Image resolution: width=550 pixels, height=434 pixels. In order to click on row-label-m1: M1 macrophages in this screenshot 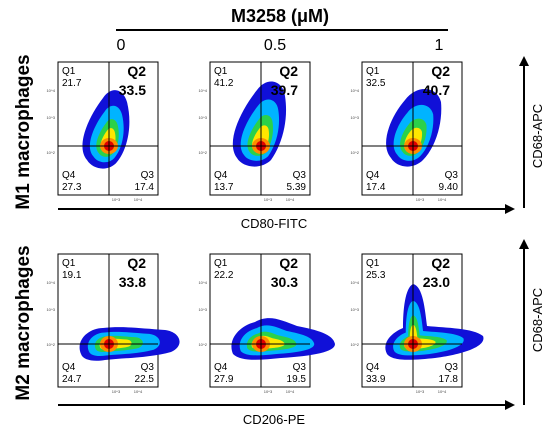, I will do `click(23, 131)`.